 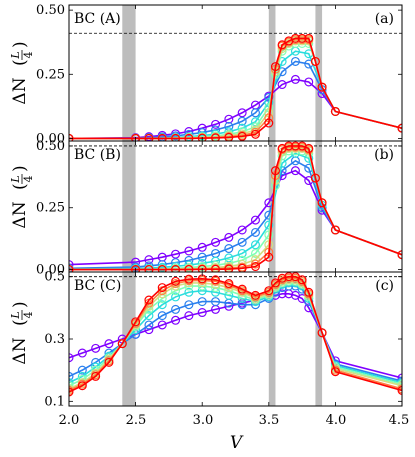 What do you see at coordinates (22, 332) in the screenshot?
I see `y-axis-title-c: ΔN ( L 4 )` at bounding box center [22, 332].